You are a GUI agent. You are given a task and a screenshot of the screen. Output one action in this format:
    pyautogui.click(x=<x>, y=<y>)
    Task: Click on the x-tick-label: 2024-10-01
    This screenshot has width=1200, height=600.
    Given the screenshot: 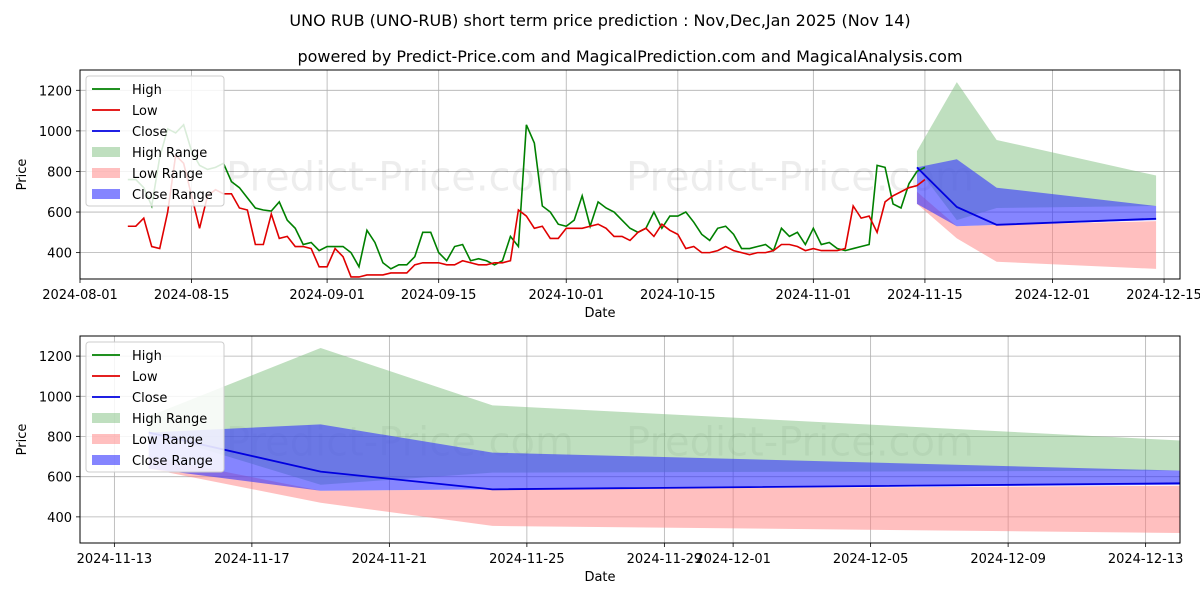 What is the action you would take?
    pyautogui.click(x=566, y=295)
    